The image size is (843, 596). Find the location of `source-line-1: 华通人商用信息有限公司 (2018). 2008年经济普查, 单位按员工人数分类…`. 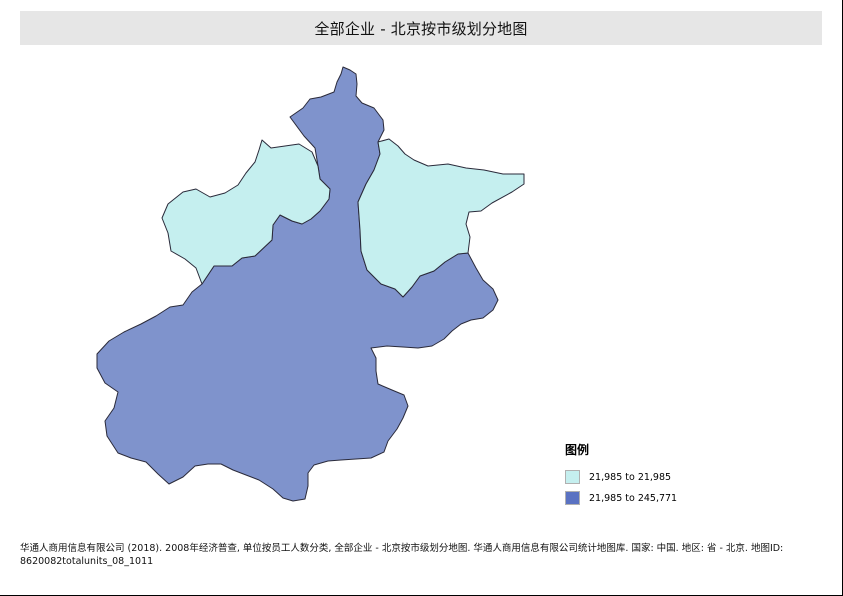

source-line-1: 华通人商用信息有限公司 (2018). 2008年经济普查, 单位按员工人数分类… is located at coordinates (402, 548).